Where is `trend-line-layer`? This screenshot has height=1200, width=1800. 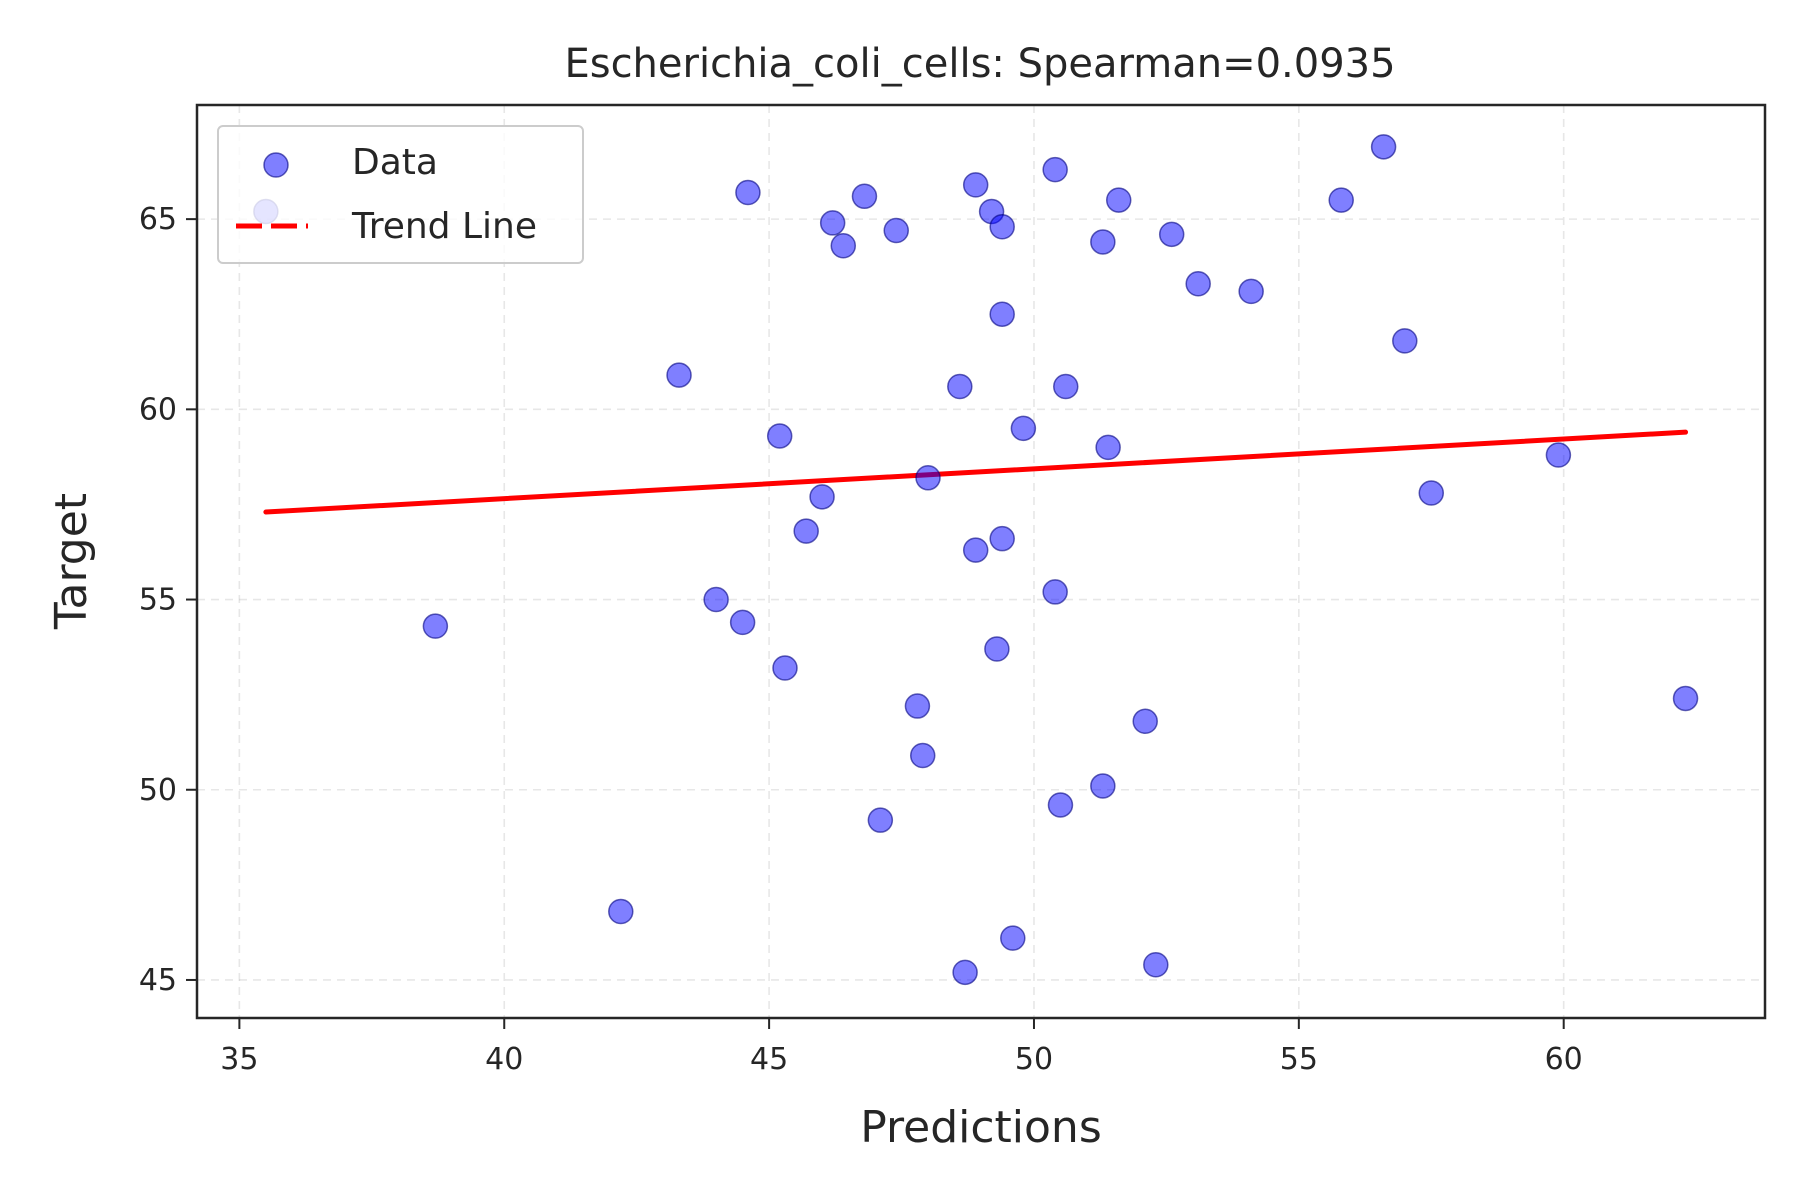 trend-line-layer is located at coordinates (976, 472).